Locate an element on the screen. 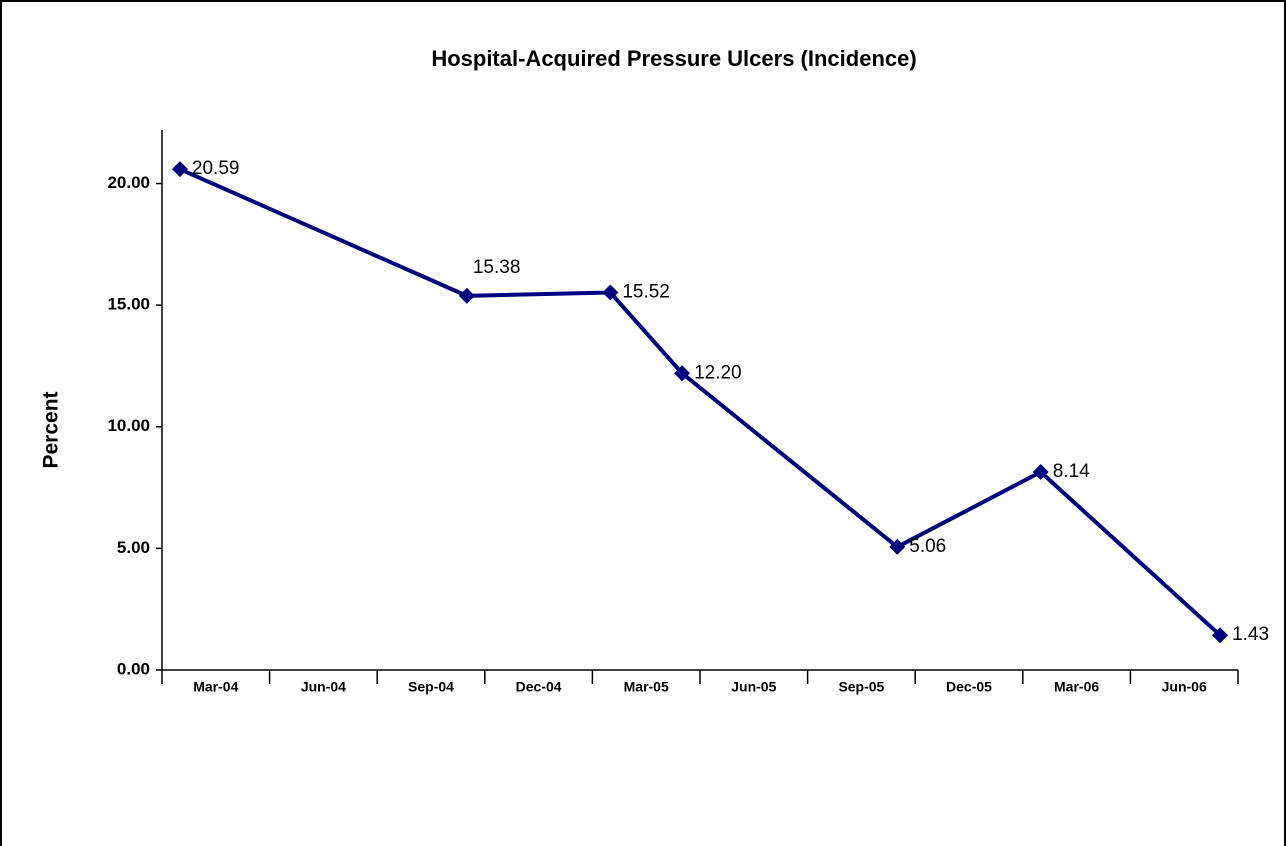 Image resolution: width=1286 pixels, height=846 pixels. y-axis-label: Percent is located at coordinates (51, 429).